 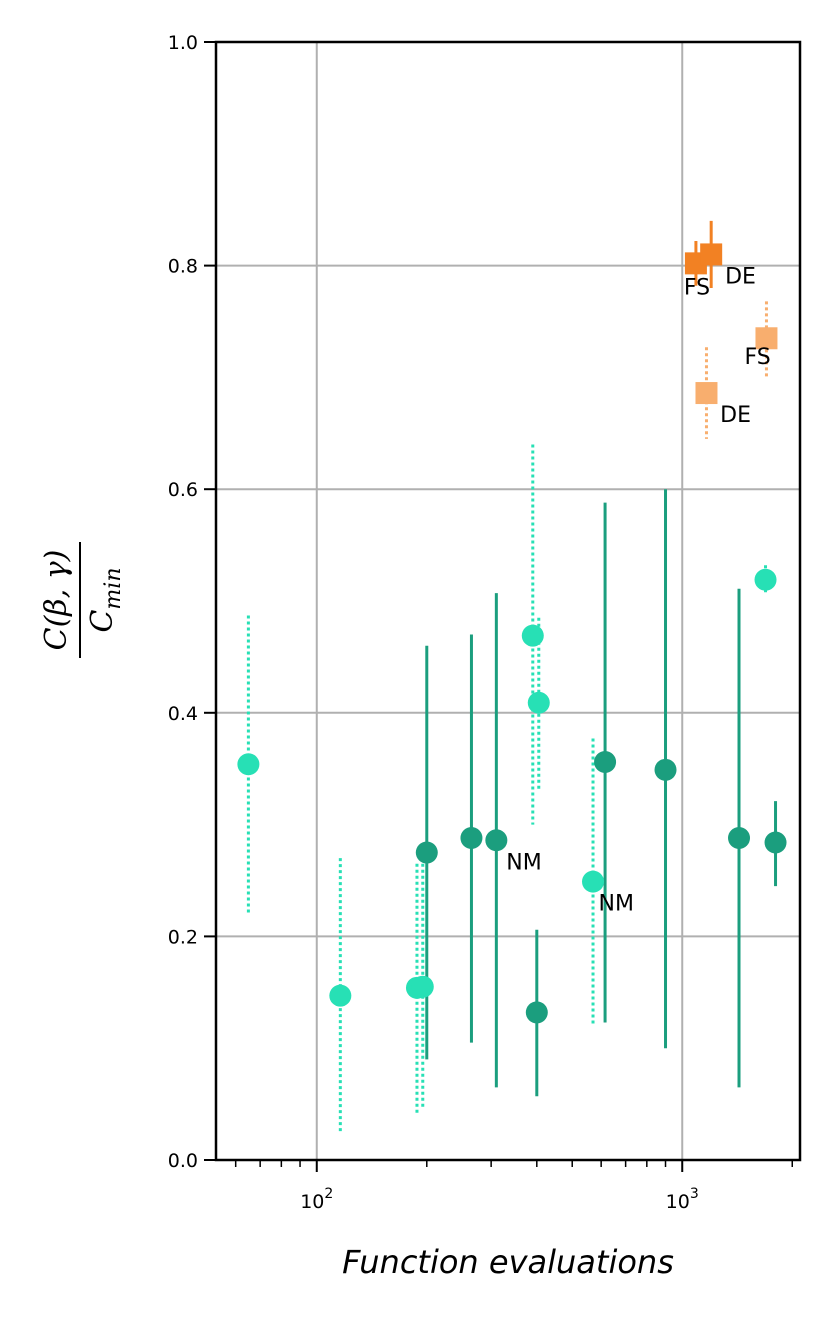 I want to click on x-tick-label: 10³, so click(x=682, y=1199).